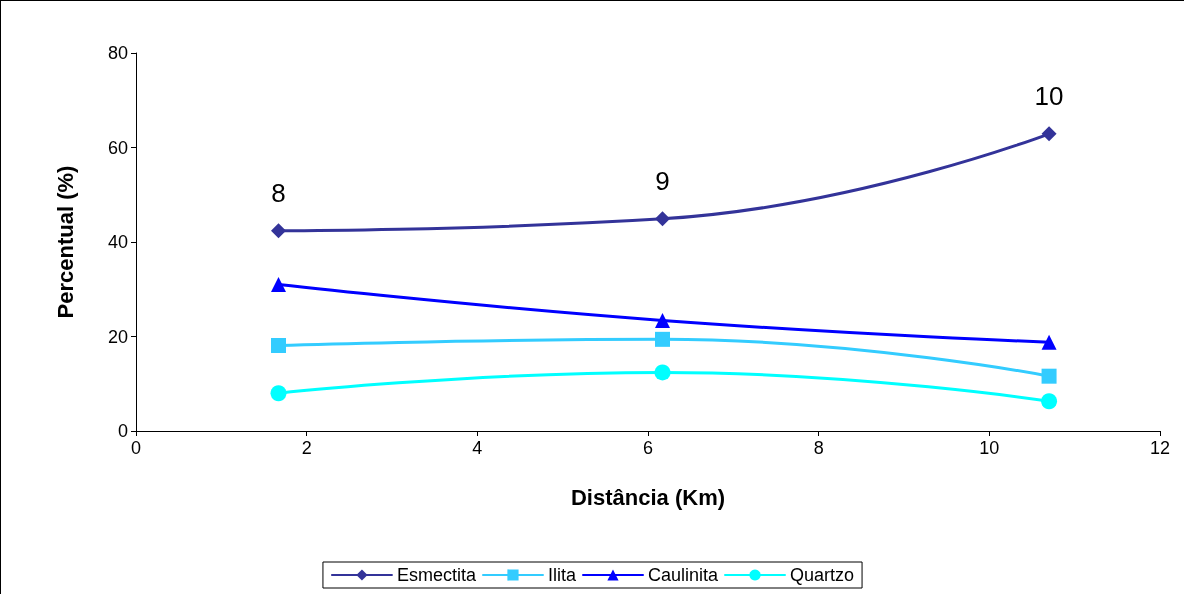  I want to click on y-tick-label: 40, so click(117, 242).